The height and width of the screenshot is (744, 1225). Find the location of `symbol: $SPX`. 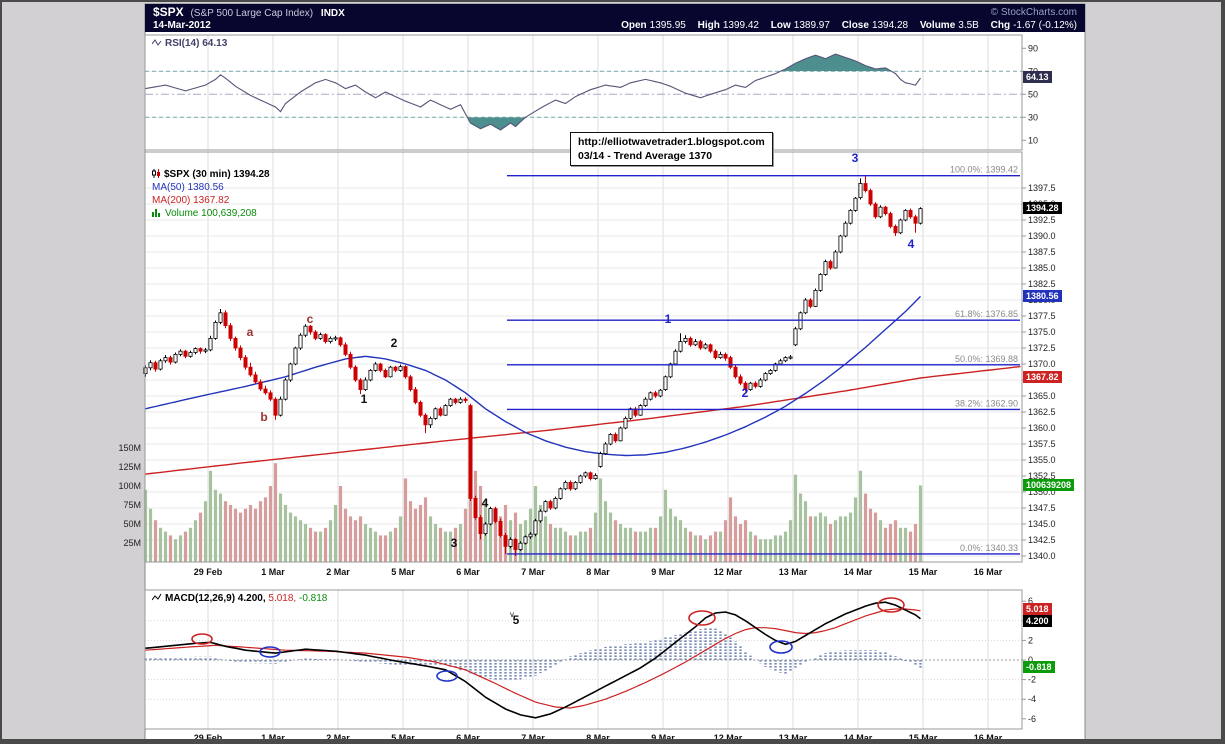

symbol: $SPX is located at coordinates (168, 12).